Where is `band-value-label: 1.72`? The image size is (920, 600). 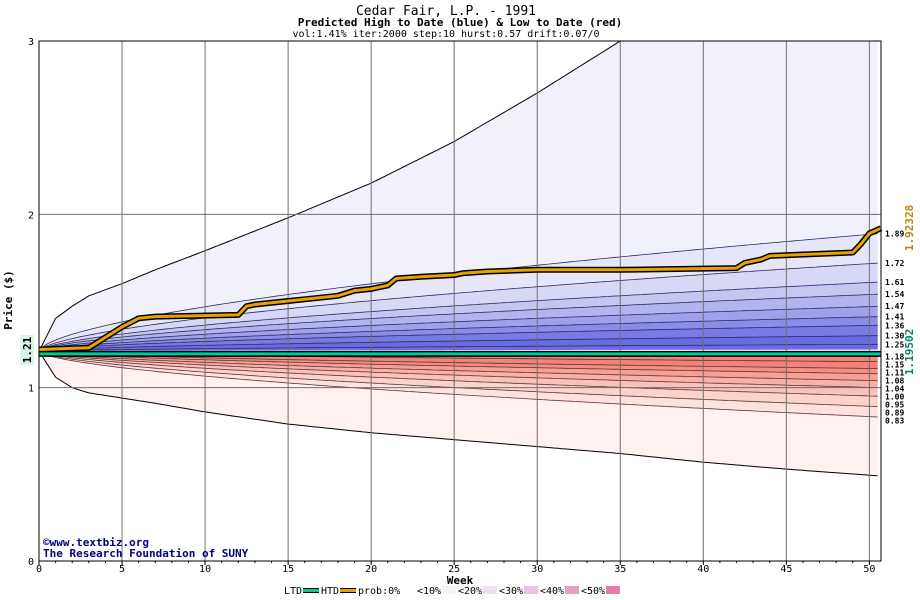 band-value-label: 1.72 is located at coordinates (894, 263).